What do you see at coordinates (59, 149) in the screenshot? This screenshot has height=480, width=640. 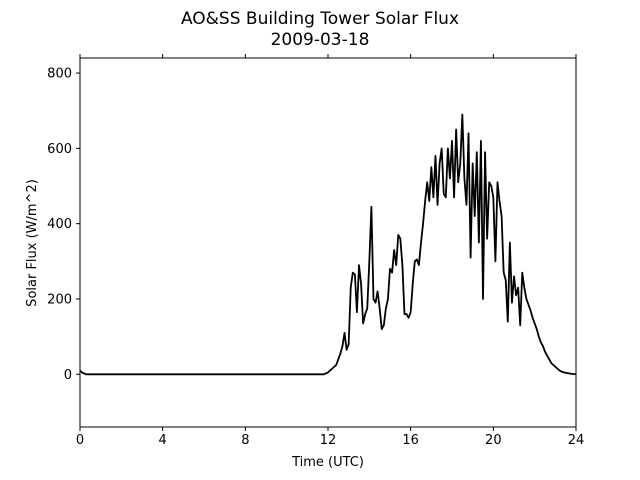 I see `y-tick-label: 600` at bounding box center [59, 149].